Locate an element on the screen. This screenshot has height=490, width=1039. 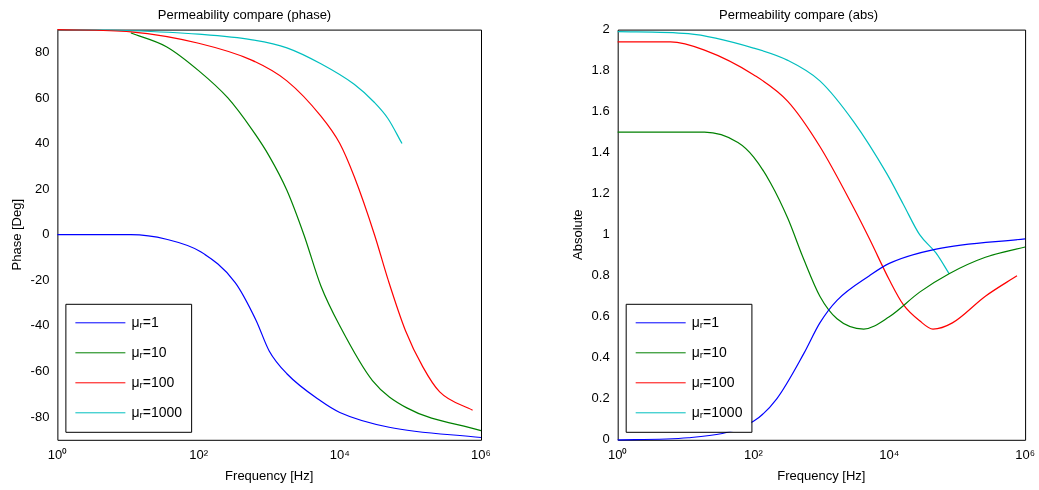
y-tick-label: 1 is located at coordinates (606, 234).